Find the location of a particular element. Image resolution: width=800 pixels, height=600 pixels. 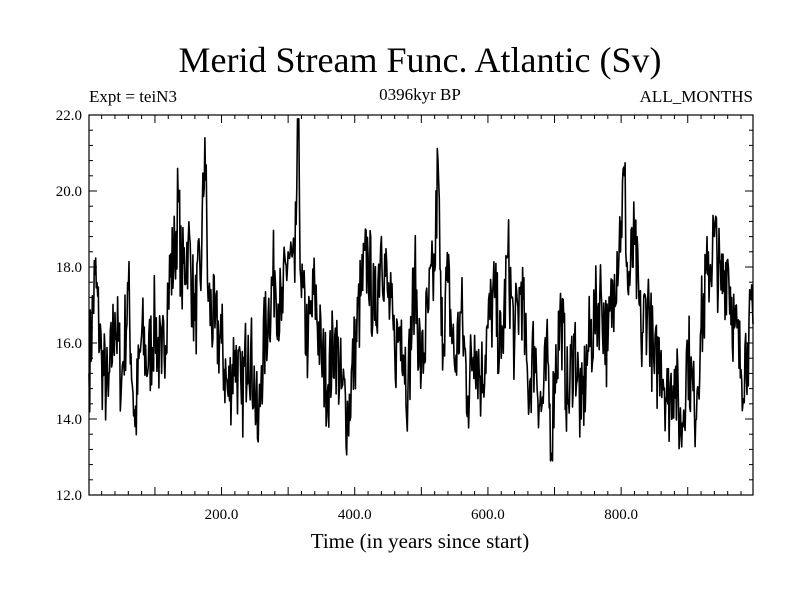

y-tick-label: 14.0 is located at coordinates (69, 420).